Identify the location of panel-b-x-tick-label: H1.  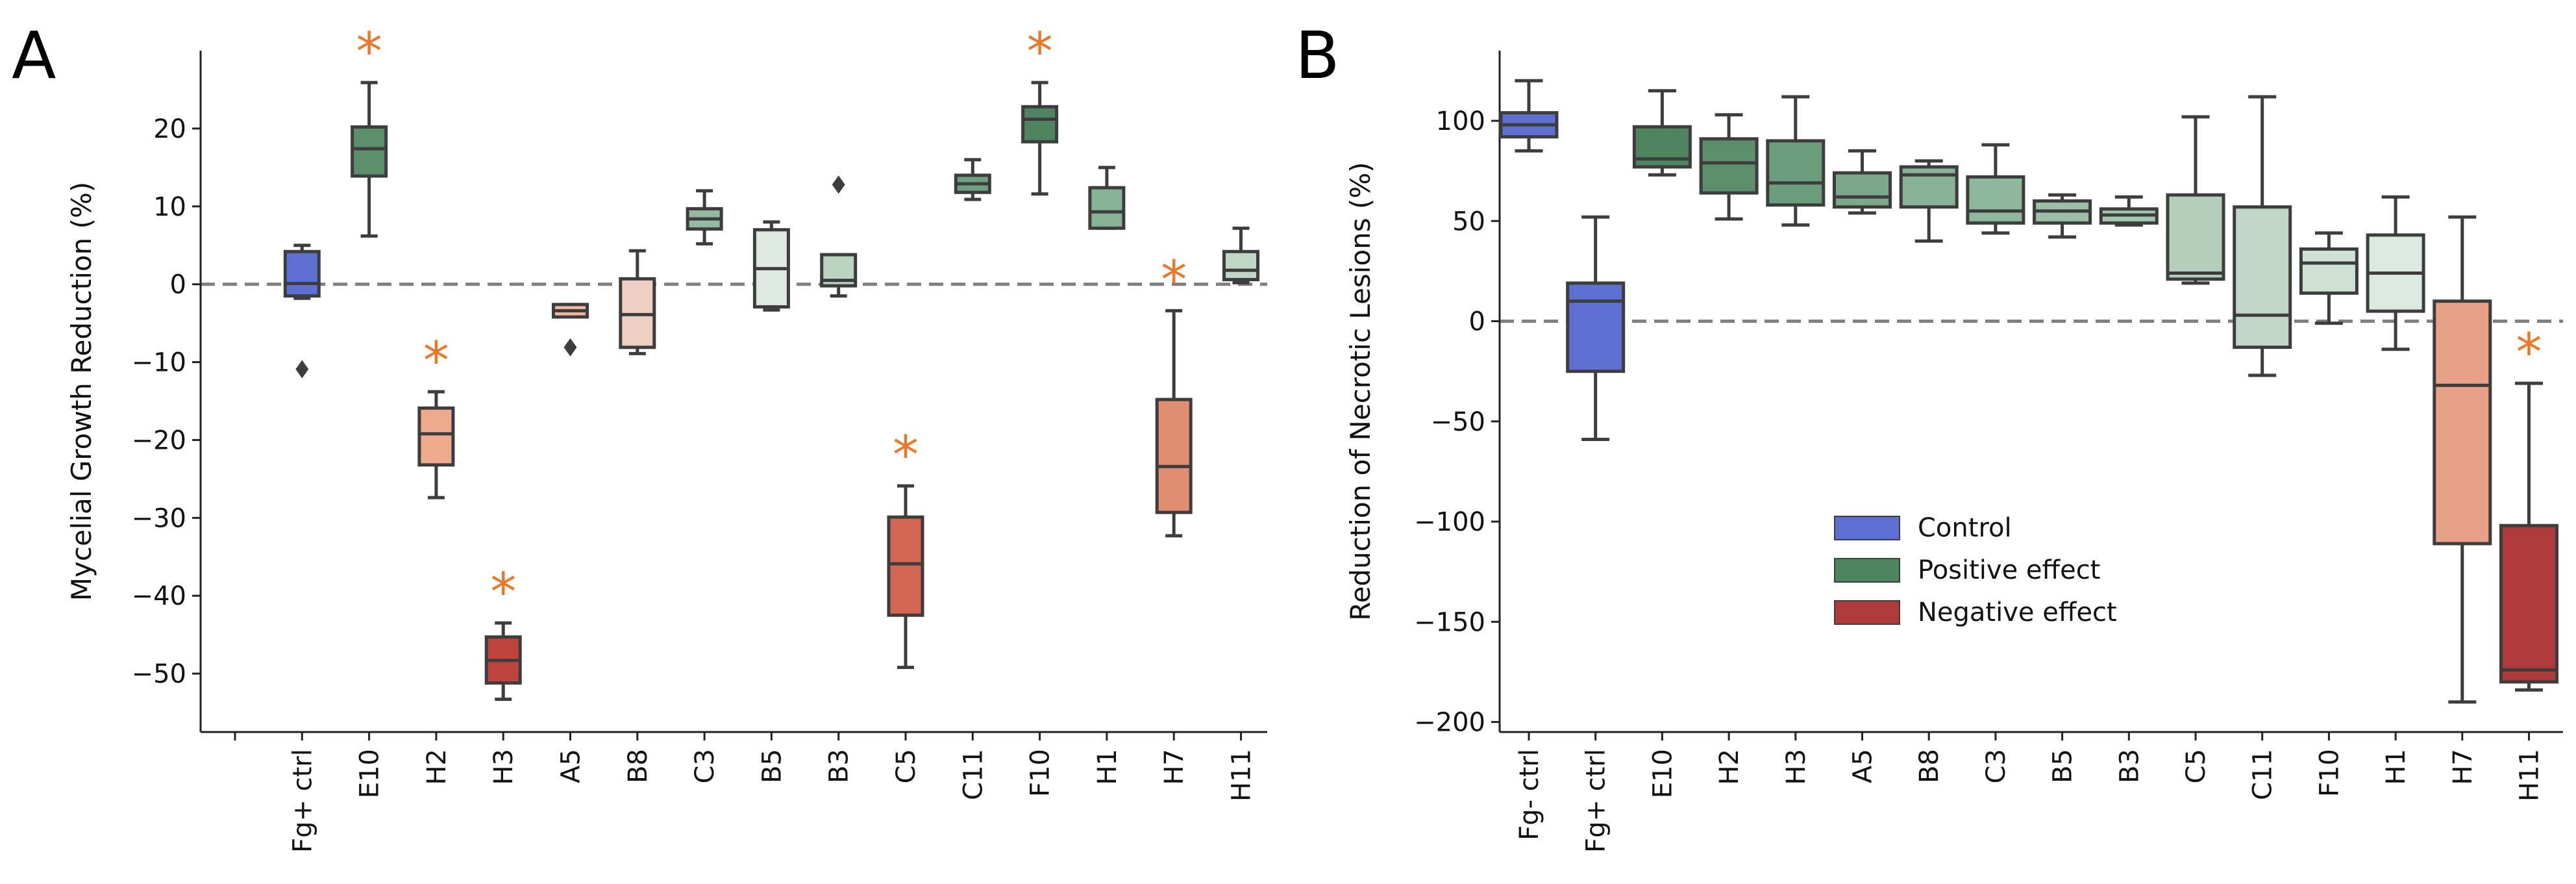
(2396, 767).